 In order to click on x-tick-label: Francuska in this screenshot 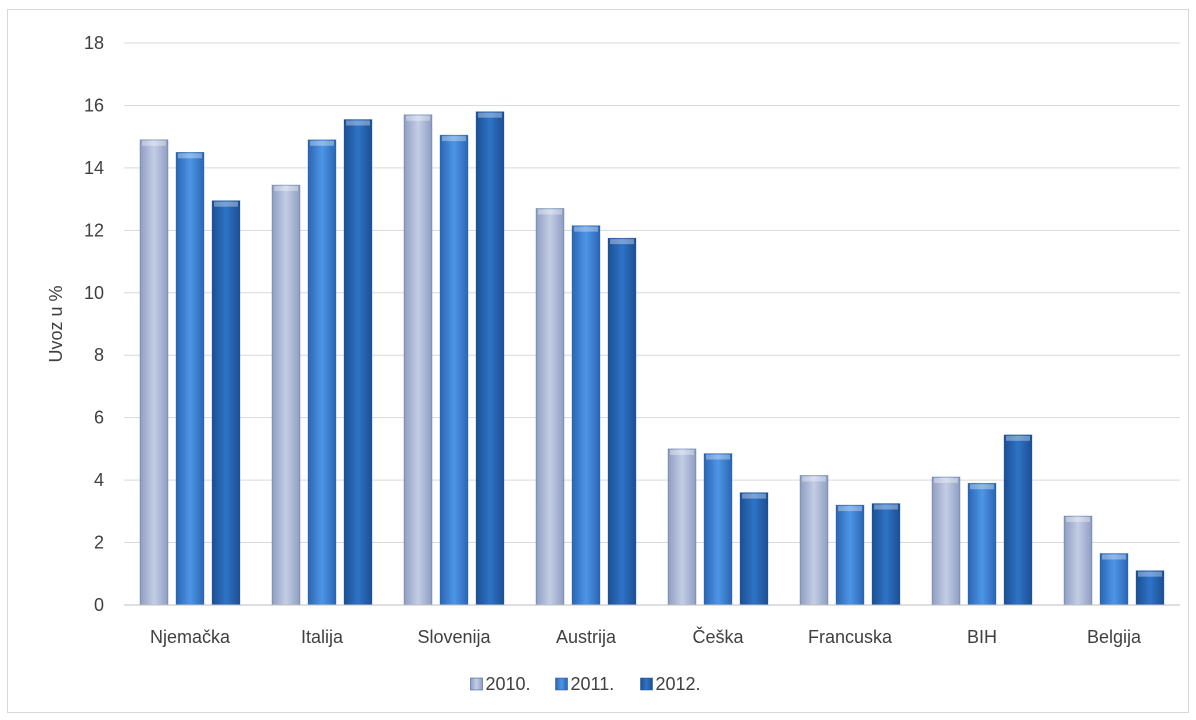, I will do `click(850, 637)`.